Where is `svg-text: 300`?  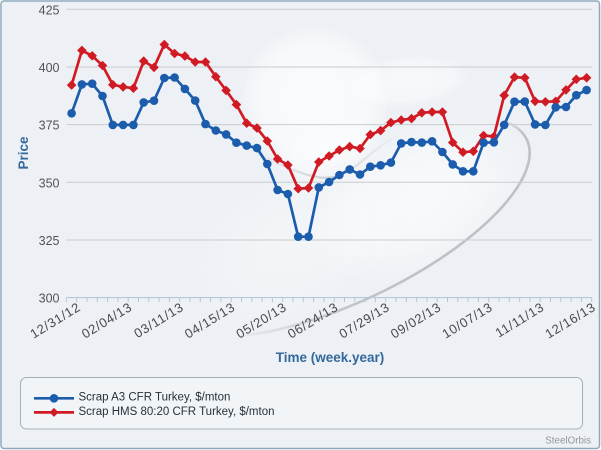 svg-text: 300 is located at coordinates (49, 299).